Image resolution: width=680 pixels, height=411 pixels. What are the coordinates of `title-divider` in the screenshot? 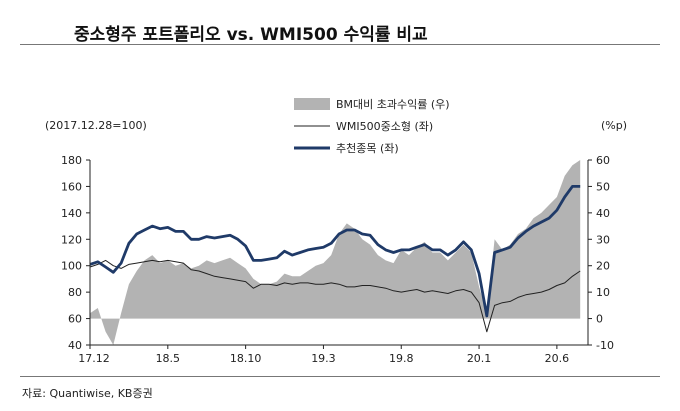 It's located at (340, 44).